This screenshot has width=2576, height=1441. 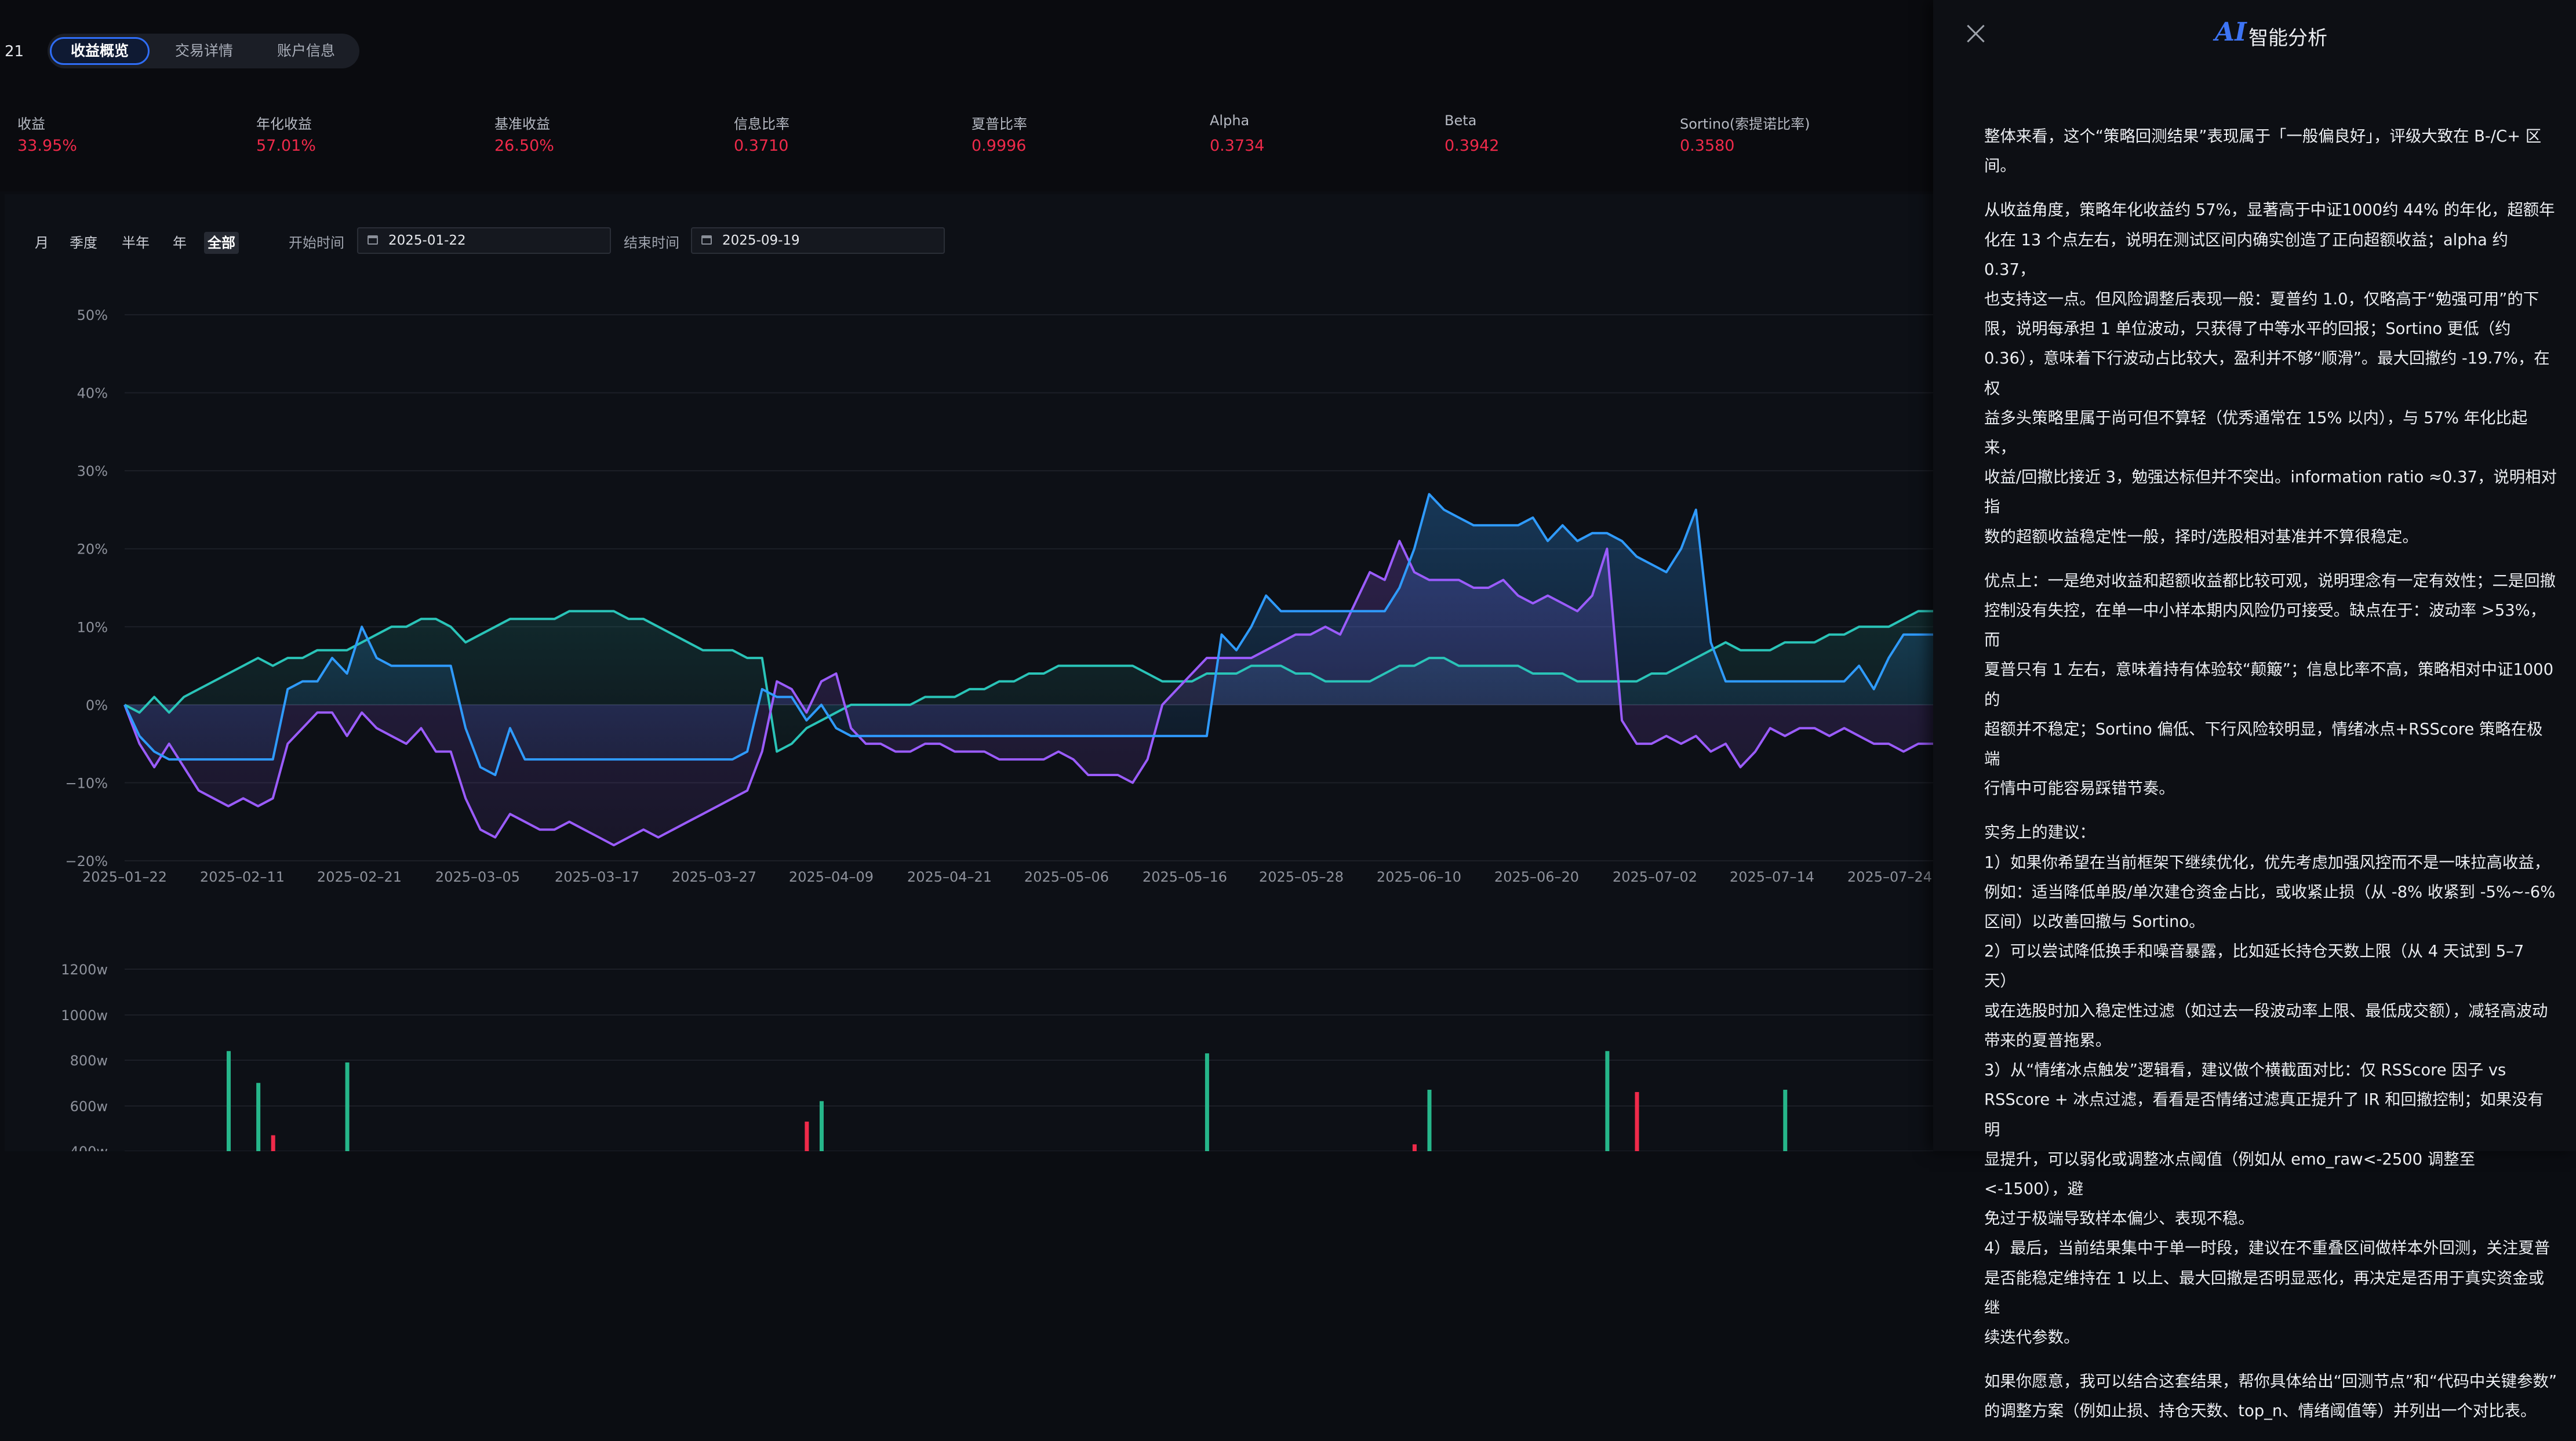 What do you see at coordinates (818, 240) in the screenshot?
I see `end-date-input: 2025-09-19` at bounding box center [818, 240].